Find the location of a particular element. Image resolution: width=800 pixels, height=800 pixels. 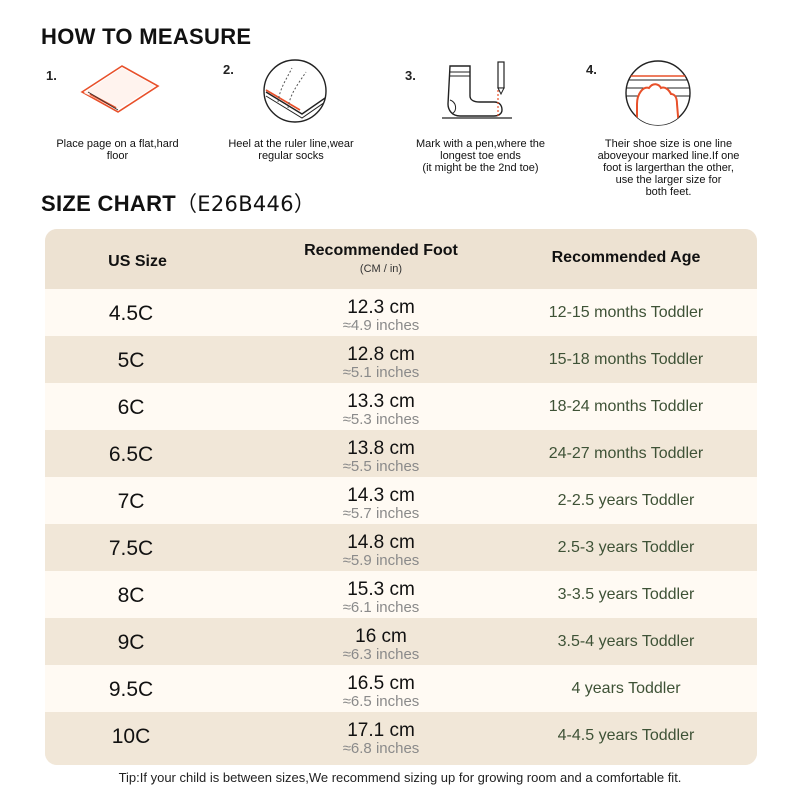

step-1-number: 1. is located at coordinates (51, 75).